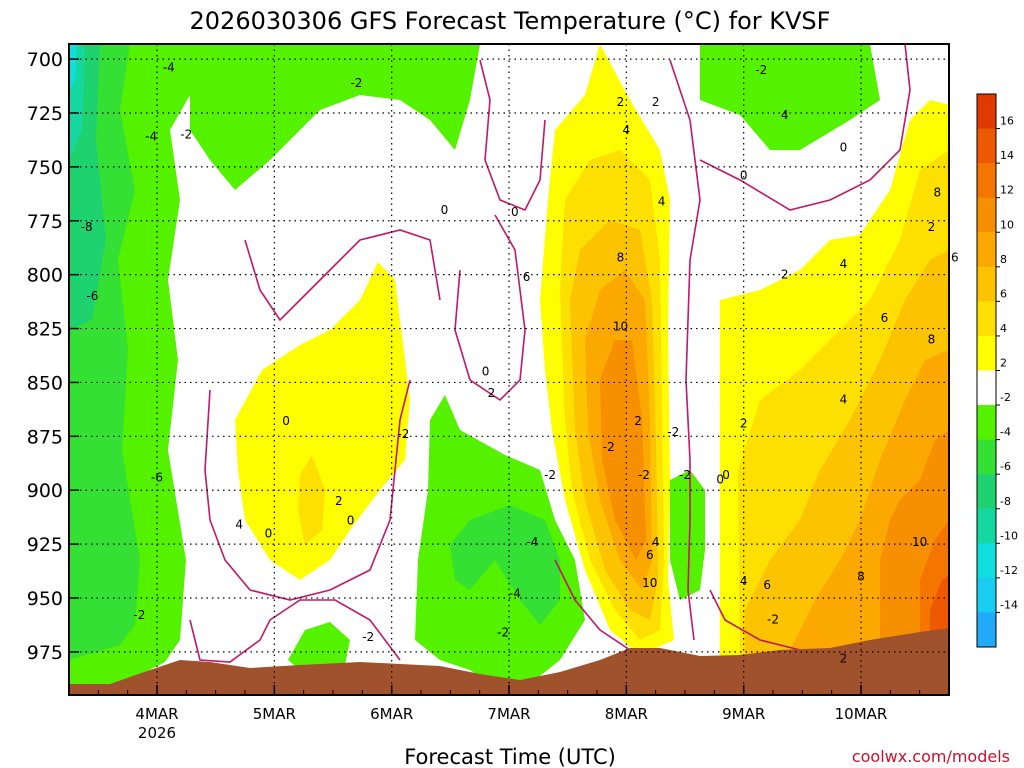 The height and width of the screenshot is (768, 1024). What do you see at coordinates (73, 67) in the screenshot?
I see `region-minus12-left` at bounding box center [73, 67].